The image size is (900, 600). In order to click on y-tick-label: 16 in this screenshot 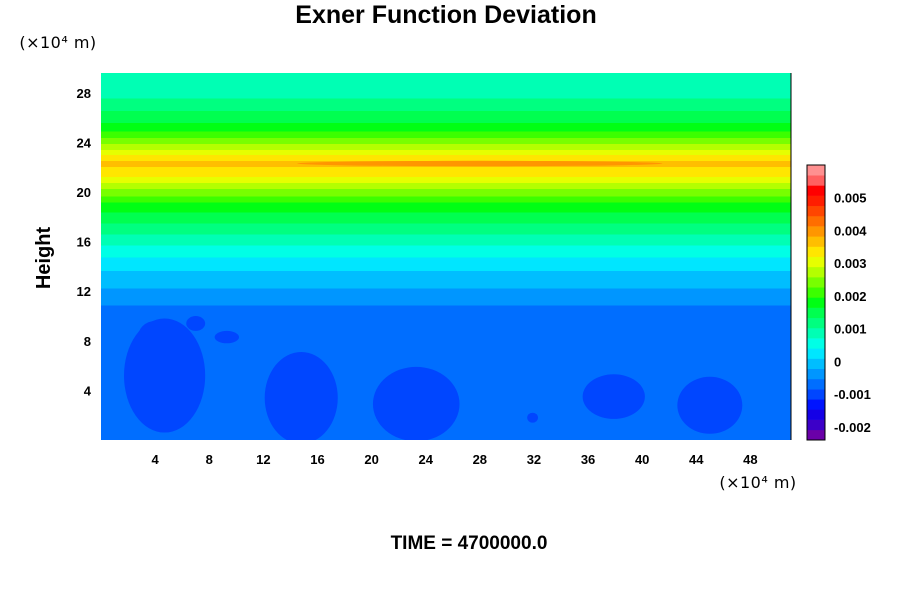, I will do `click(84, 242)`.